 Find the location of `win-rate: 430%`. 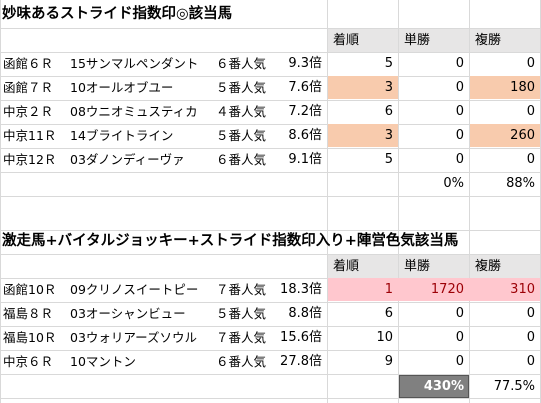

win-rate: 430% is located at coordinates (443, 386).